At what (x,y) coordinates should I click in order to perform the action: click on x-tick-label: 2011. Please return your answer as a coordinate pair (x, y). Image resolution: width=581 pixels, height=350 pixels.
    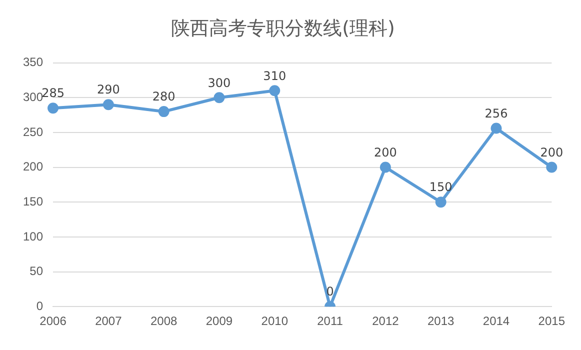
    Looking at the image, I should click on (330, 321).